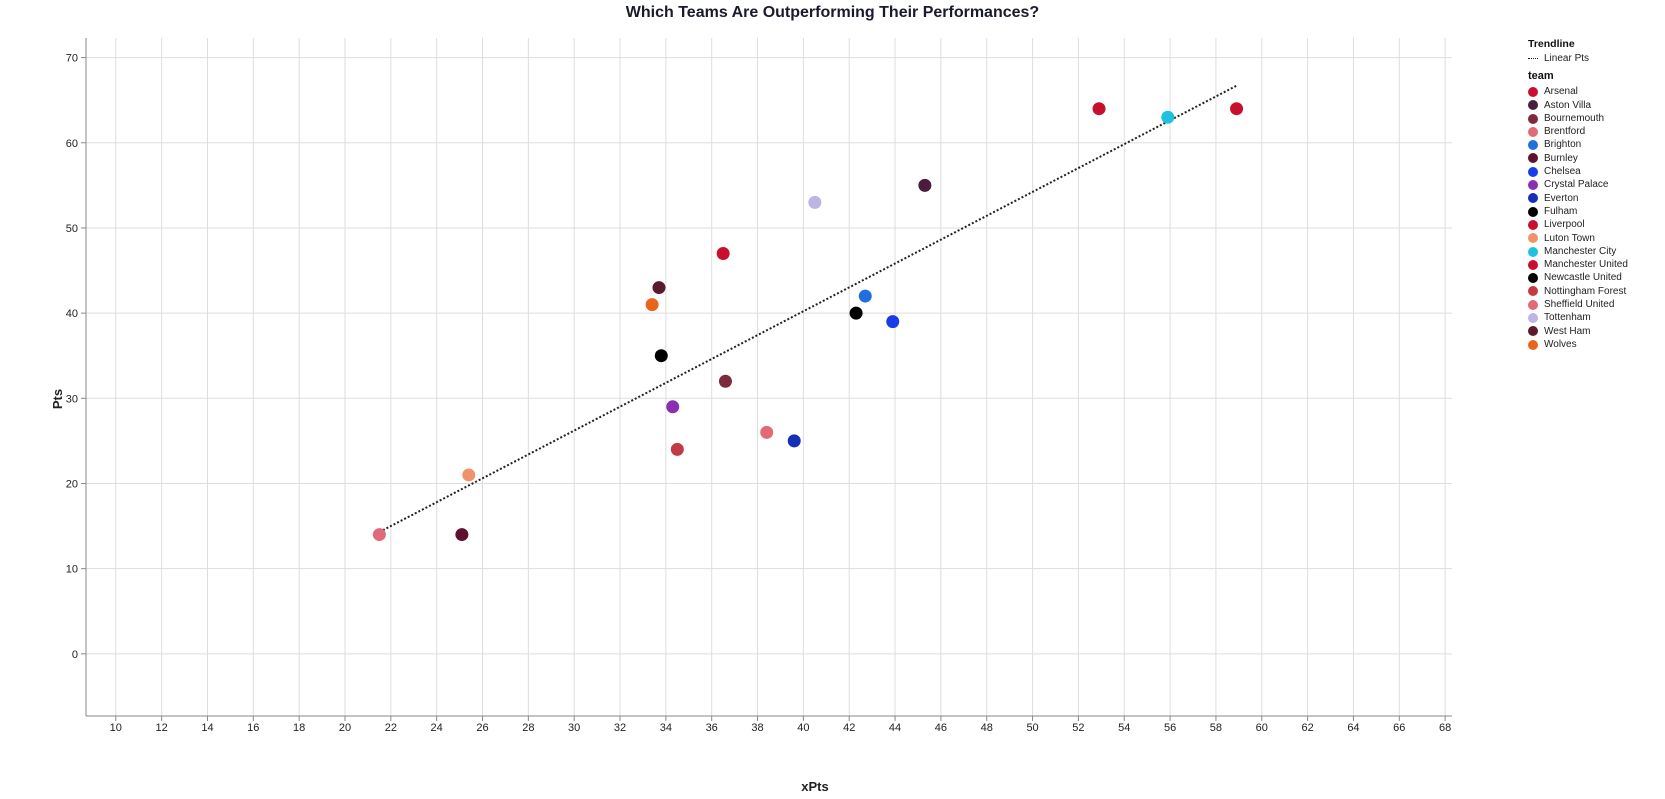 The height and width of the screenshot is (799, 1665). What do you see at coordinates (925, 185) in the screenshot?
I see `point-aston-villa` at bounding box center [925, 185].